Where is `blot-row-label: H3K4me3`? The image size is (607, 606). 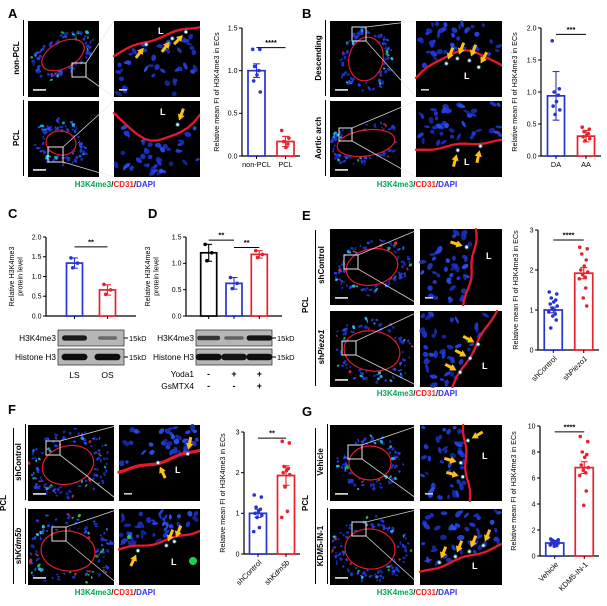 blot-row-label: H3K4me3 is located at coordinates (37, 338).